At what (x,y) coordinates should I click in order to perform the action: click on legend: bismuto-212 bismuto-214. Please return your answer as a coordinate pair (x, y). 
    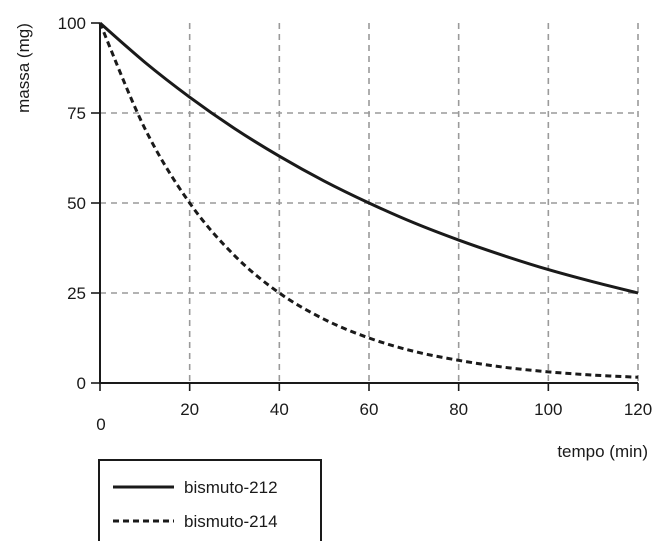
    Looking at the image, I should click on (210, 500).